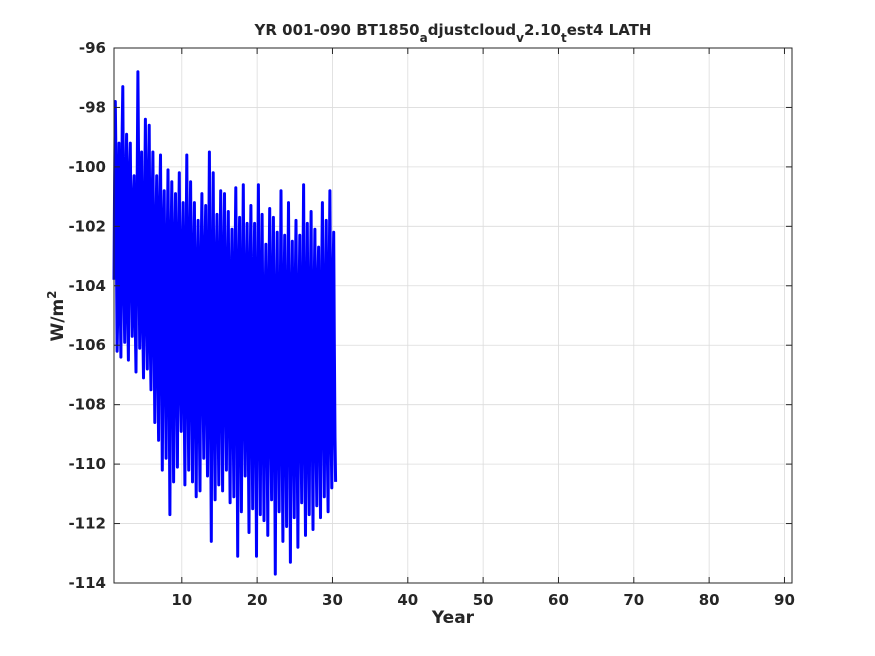  Describe the element at coordinates (709, 600) in the screenshot. I see `x-tick-label: 80` at that location.